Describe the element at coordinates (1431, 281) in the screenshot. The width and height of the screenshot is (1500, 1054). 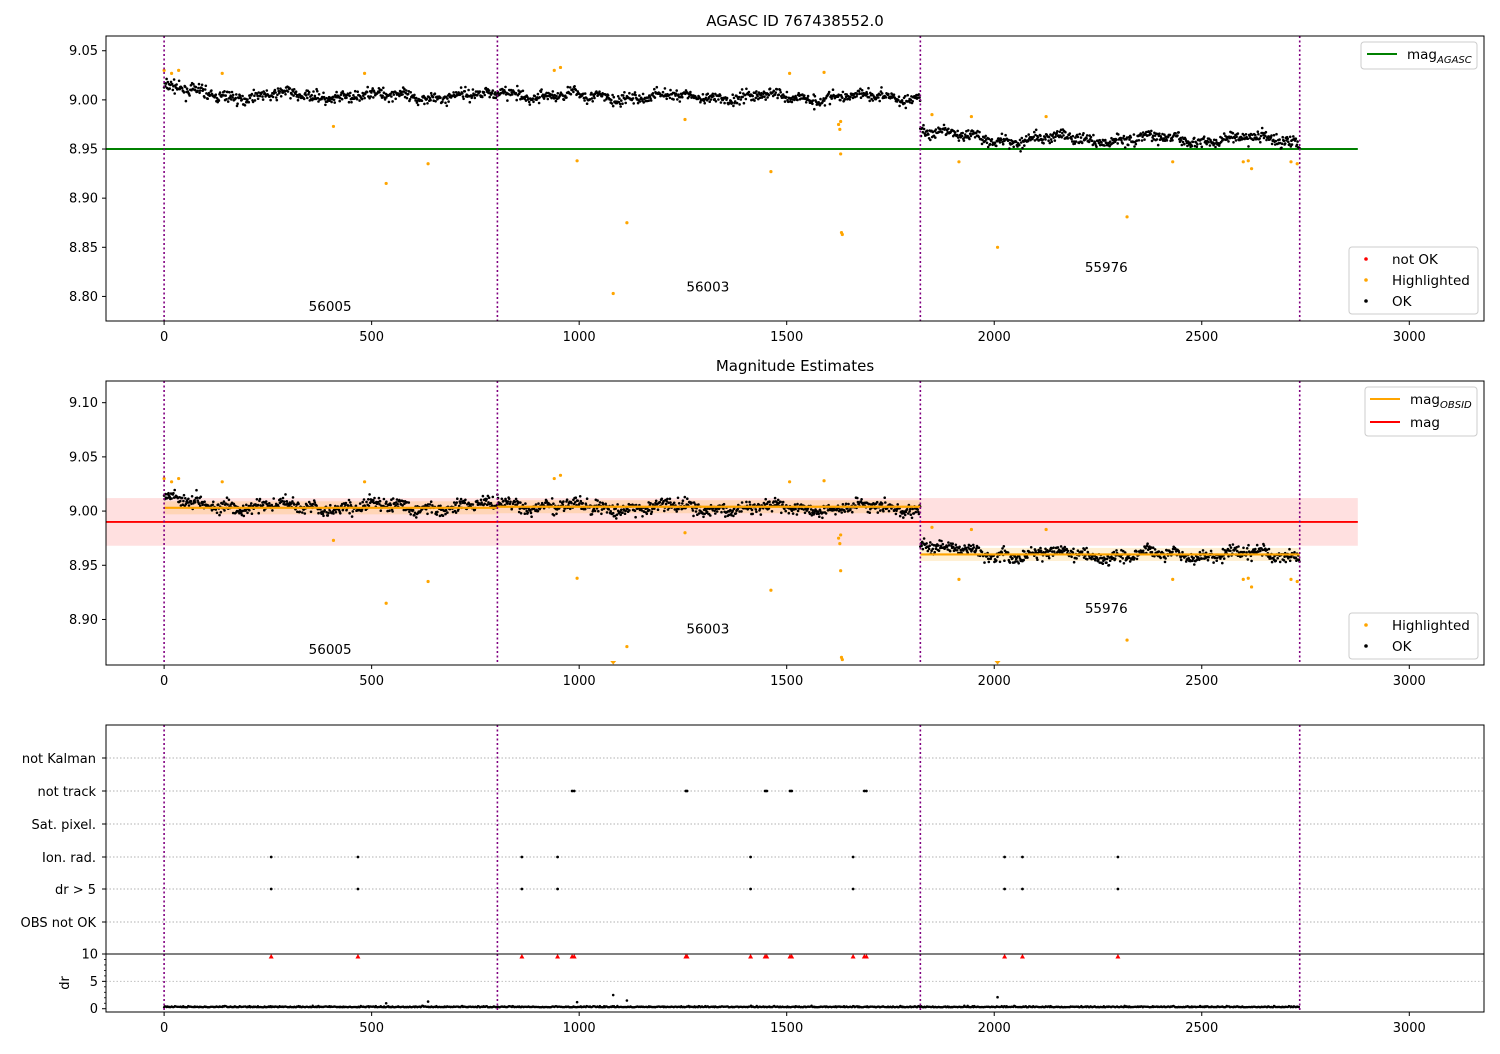
I see `legend-label: Highlighted` at that location.